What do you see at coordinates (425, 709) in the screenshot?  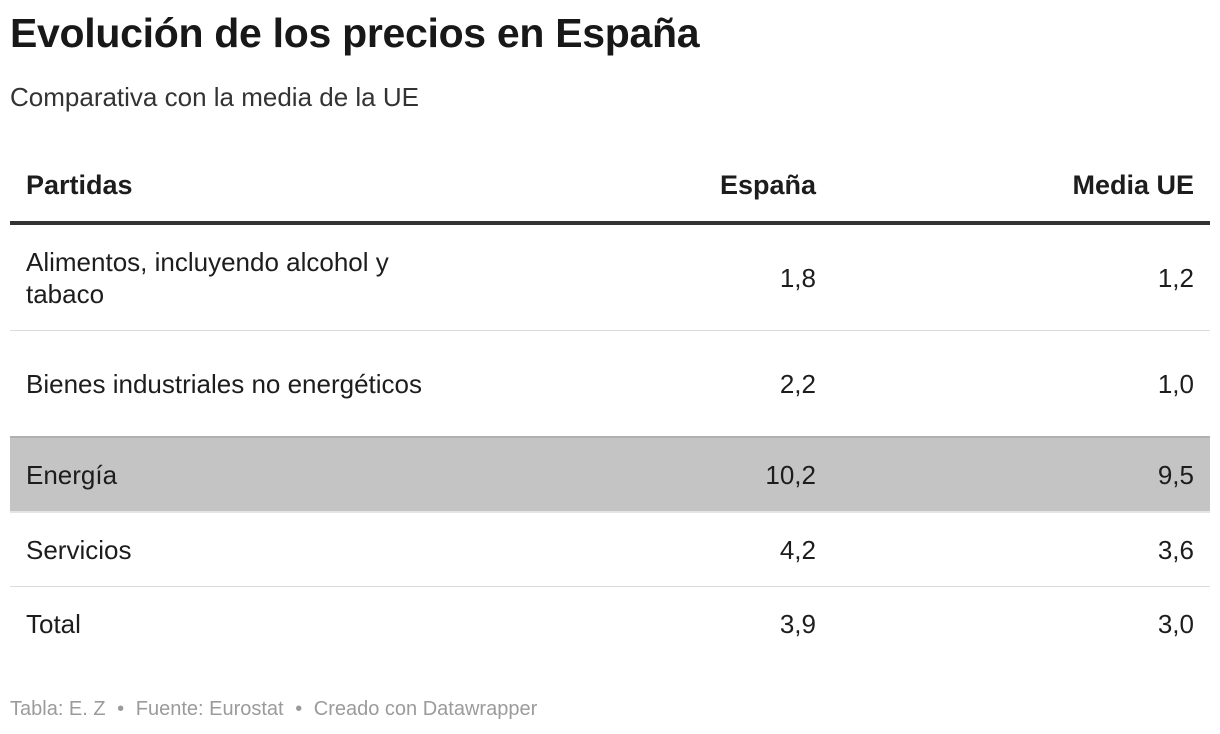 I see `tool-credit: Creado con Datawrapper` at bounding box center [425, 709].